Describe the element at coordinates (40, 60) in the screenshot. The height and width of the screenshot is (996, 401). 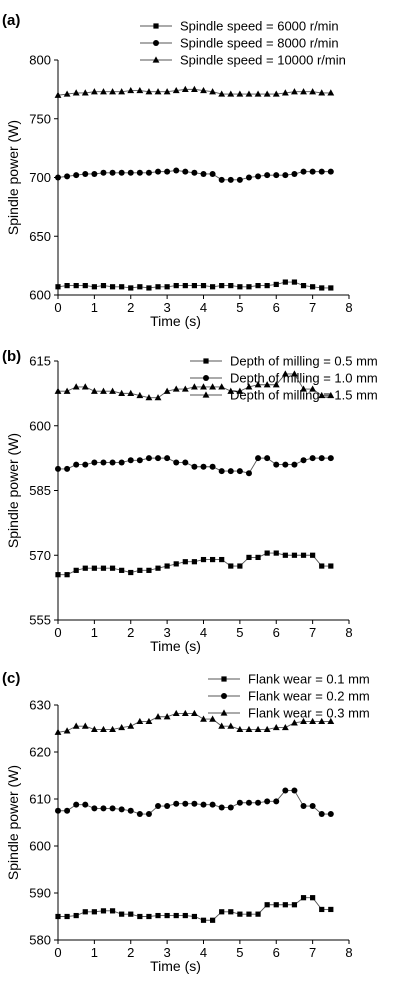
I see `y-tick-label: 800` at that location.